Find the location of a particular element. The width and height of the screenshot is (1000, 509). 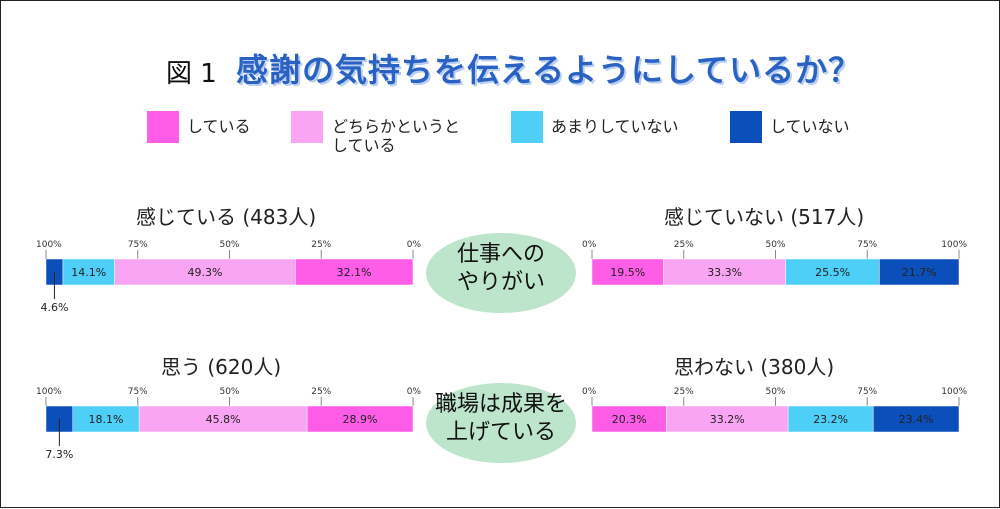

segment-label: 14.1% is located at coordinates (88, 272).